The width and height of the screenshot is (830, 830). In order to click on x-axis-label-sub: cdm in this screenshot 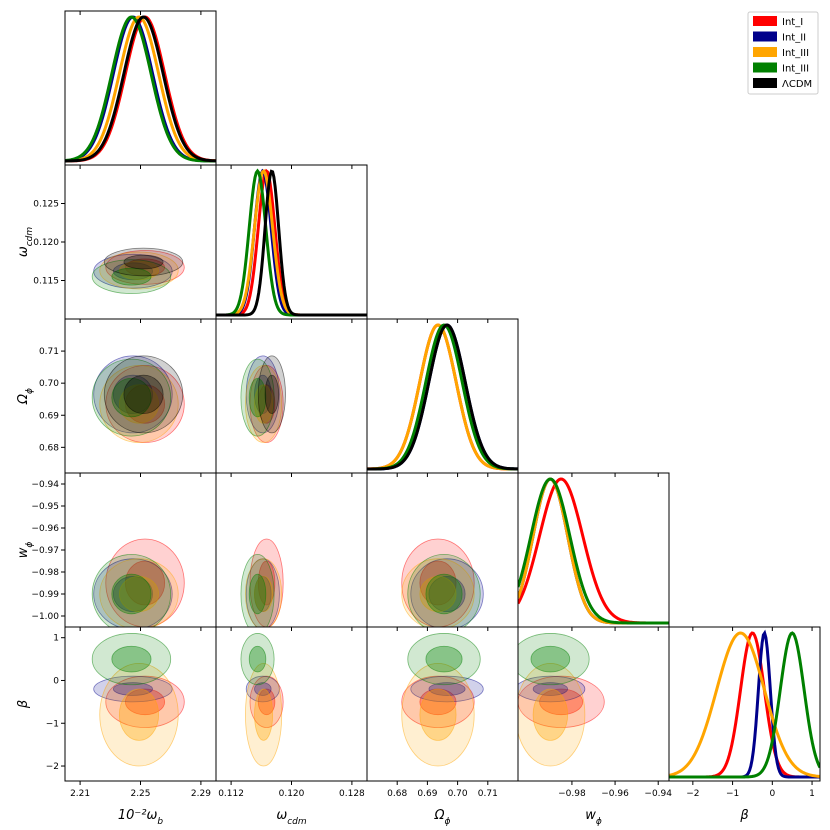, I will do `click(297, 822)`.